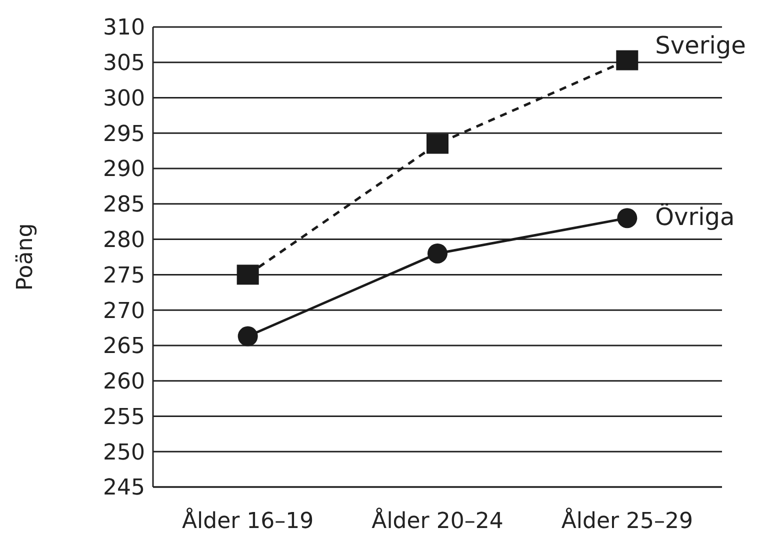 The width and height of the screenshot is (763, 543). I want to click on y-tick-label: 255, so click(124, 417).